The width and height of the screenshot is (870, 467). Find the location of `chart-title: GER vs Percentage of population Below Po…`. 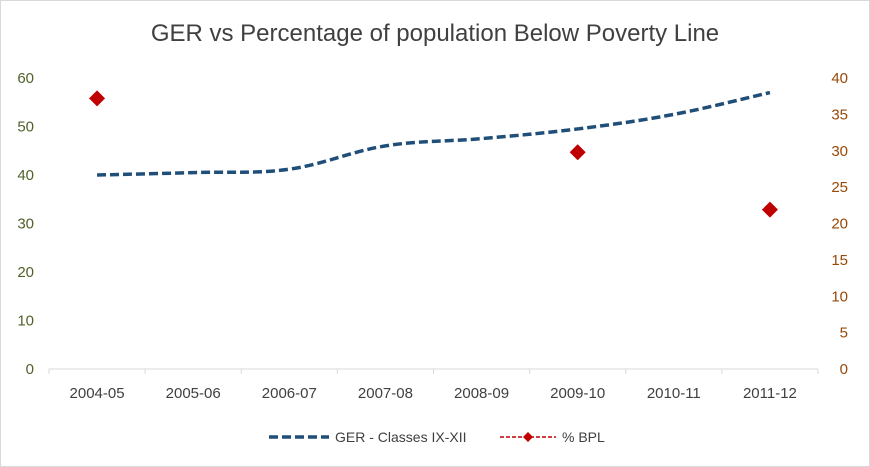

chart-title: GER vs Percentage of population Below Po… is located at coordinates (435, 33).